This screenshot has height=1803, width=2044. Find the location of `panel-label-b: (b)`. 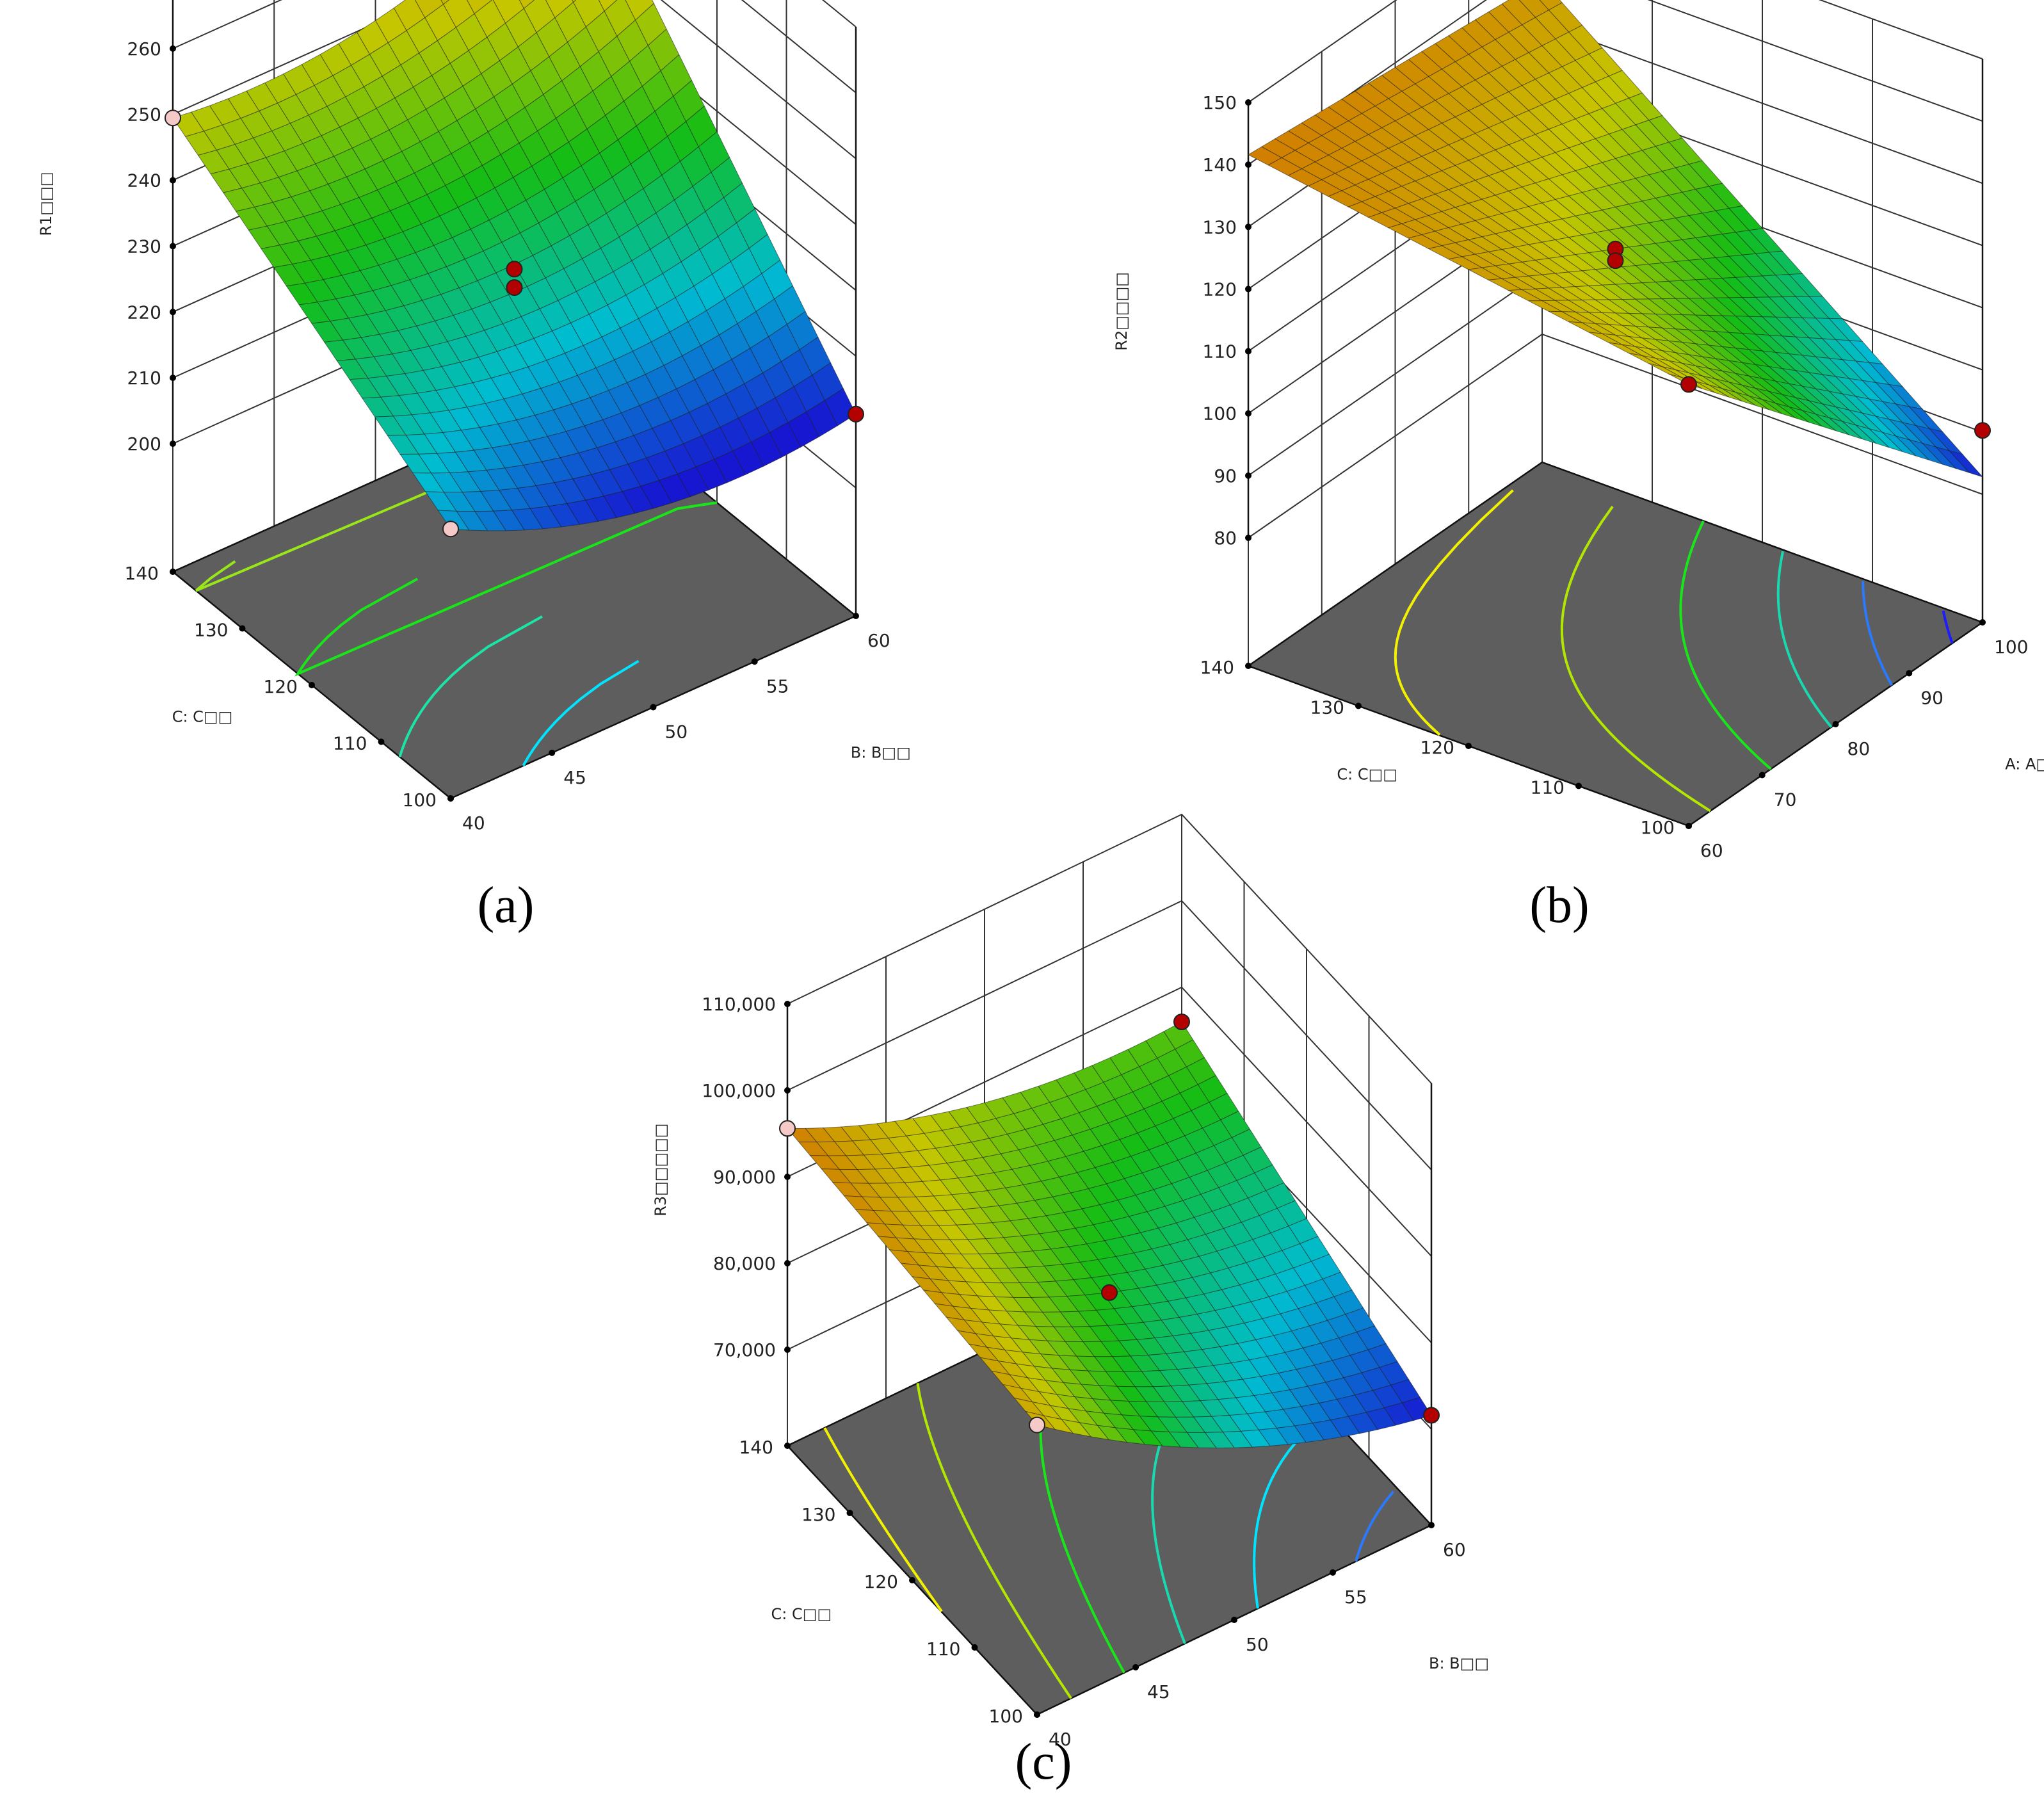

panel-label-b: (b) is located at coordinates (1559, 905).